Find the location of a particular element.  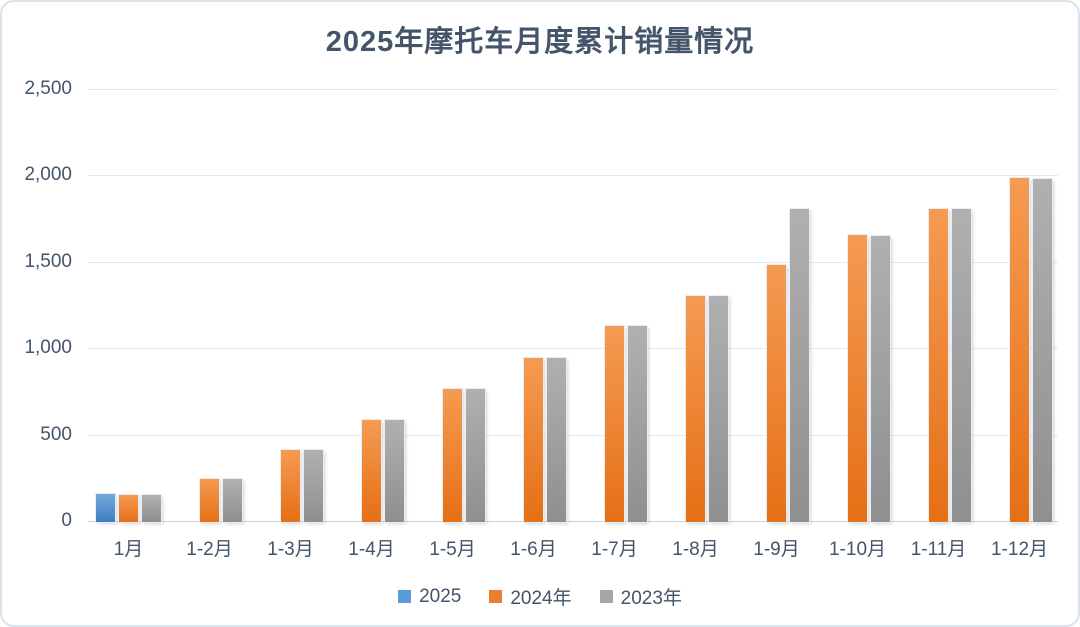

bar-2024年-1-12月 is located at coordinates (1019, 350).